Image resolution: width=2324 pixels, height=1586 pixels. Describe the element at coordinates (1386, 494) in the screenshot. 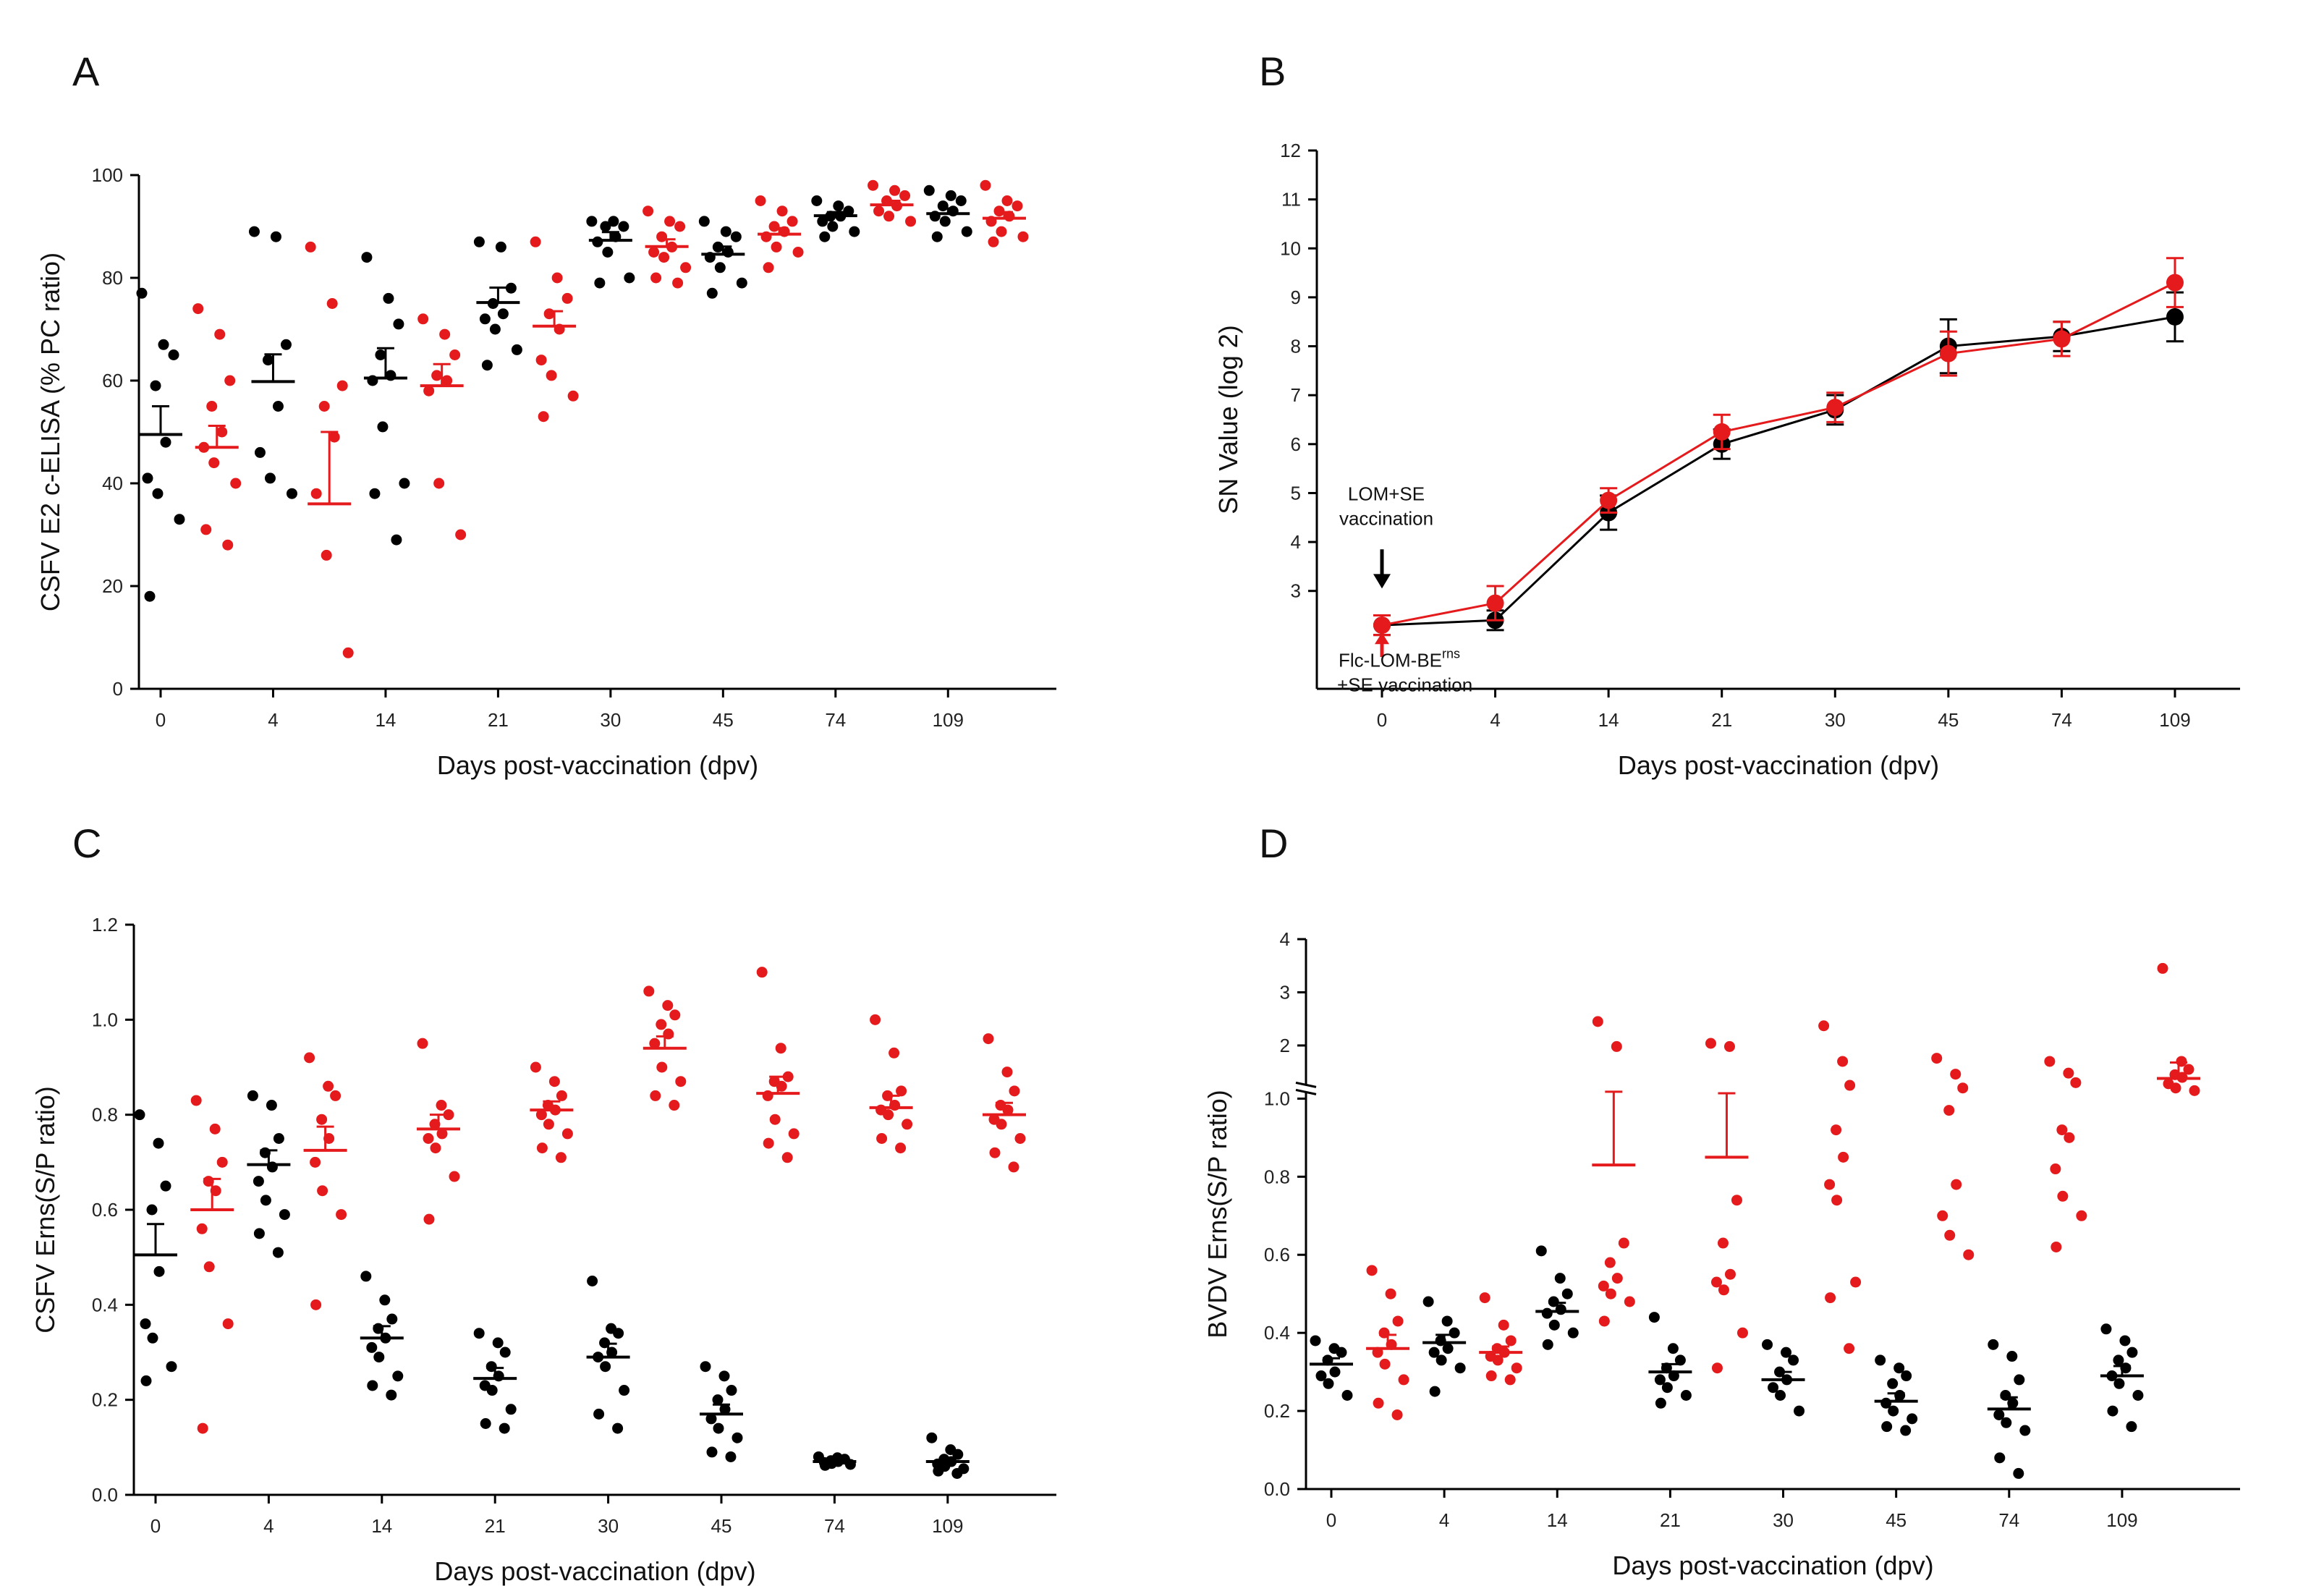

I see `annotation-black-1: LOM+SE` at that location.